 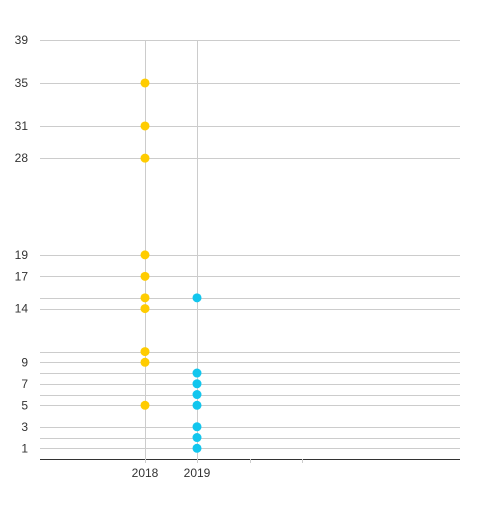 What do you see at coordinates (24, 427) in the screenshot?
I see `y-tick-label: 3` at bounding box center [24, 427].